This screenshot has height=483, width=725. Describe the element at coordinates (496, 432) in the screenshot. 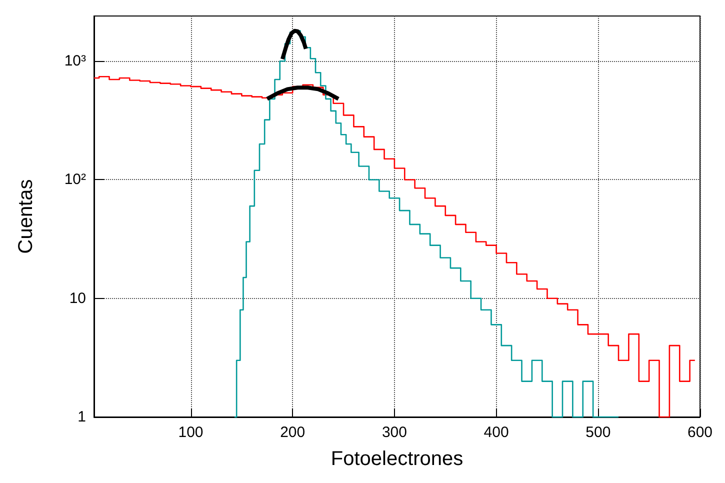

I see `x-tick-label: 400` at that location.